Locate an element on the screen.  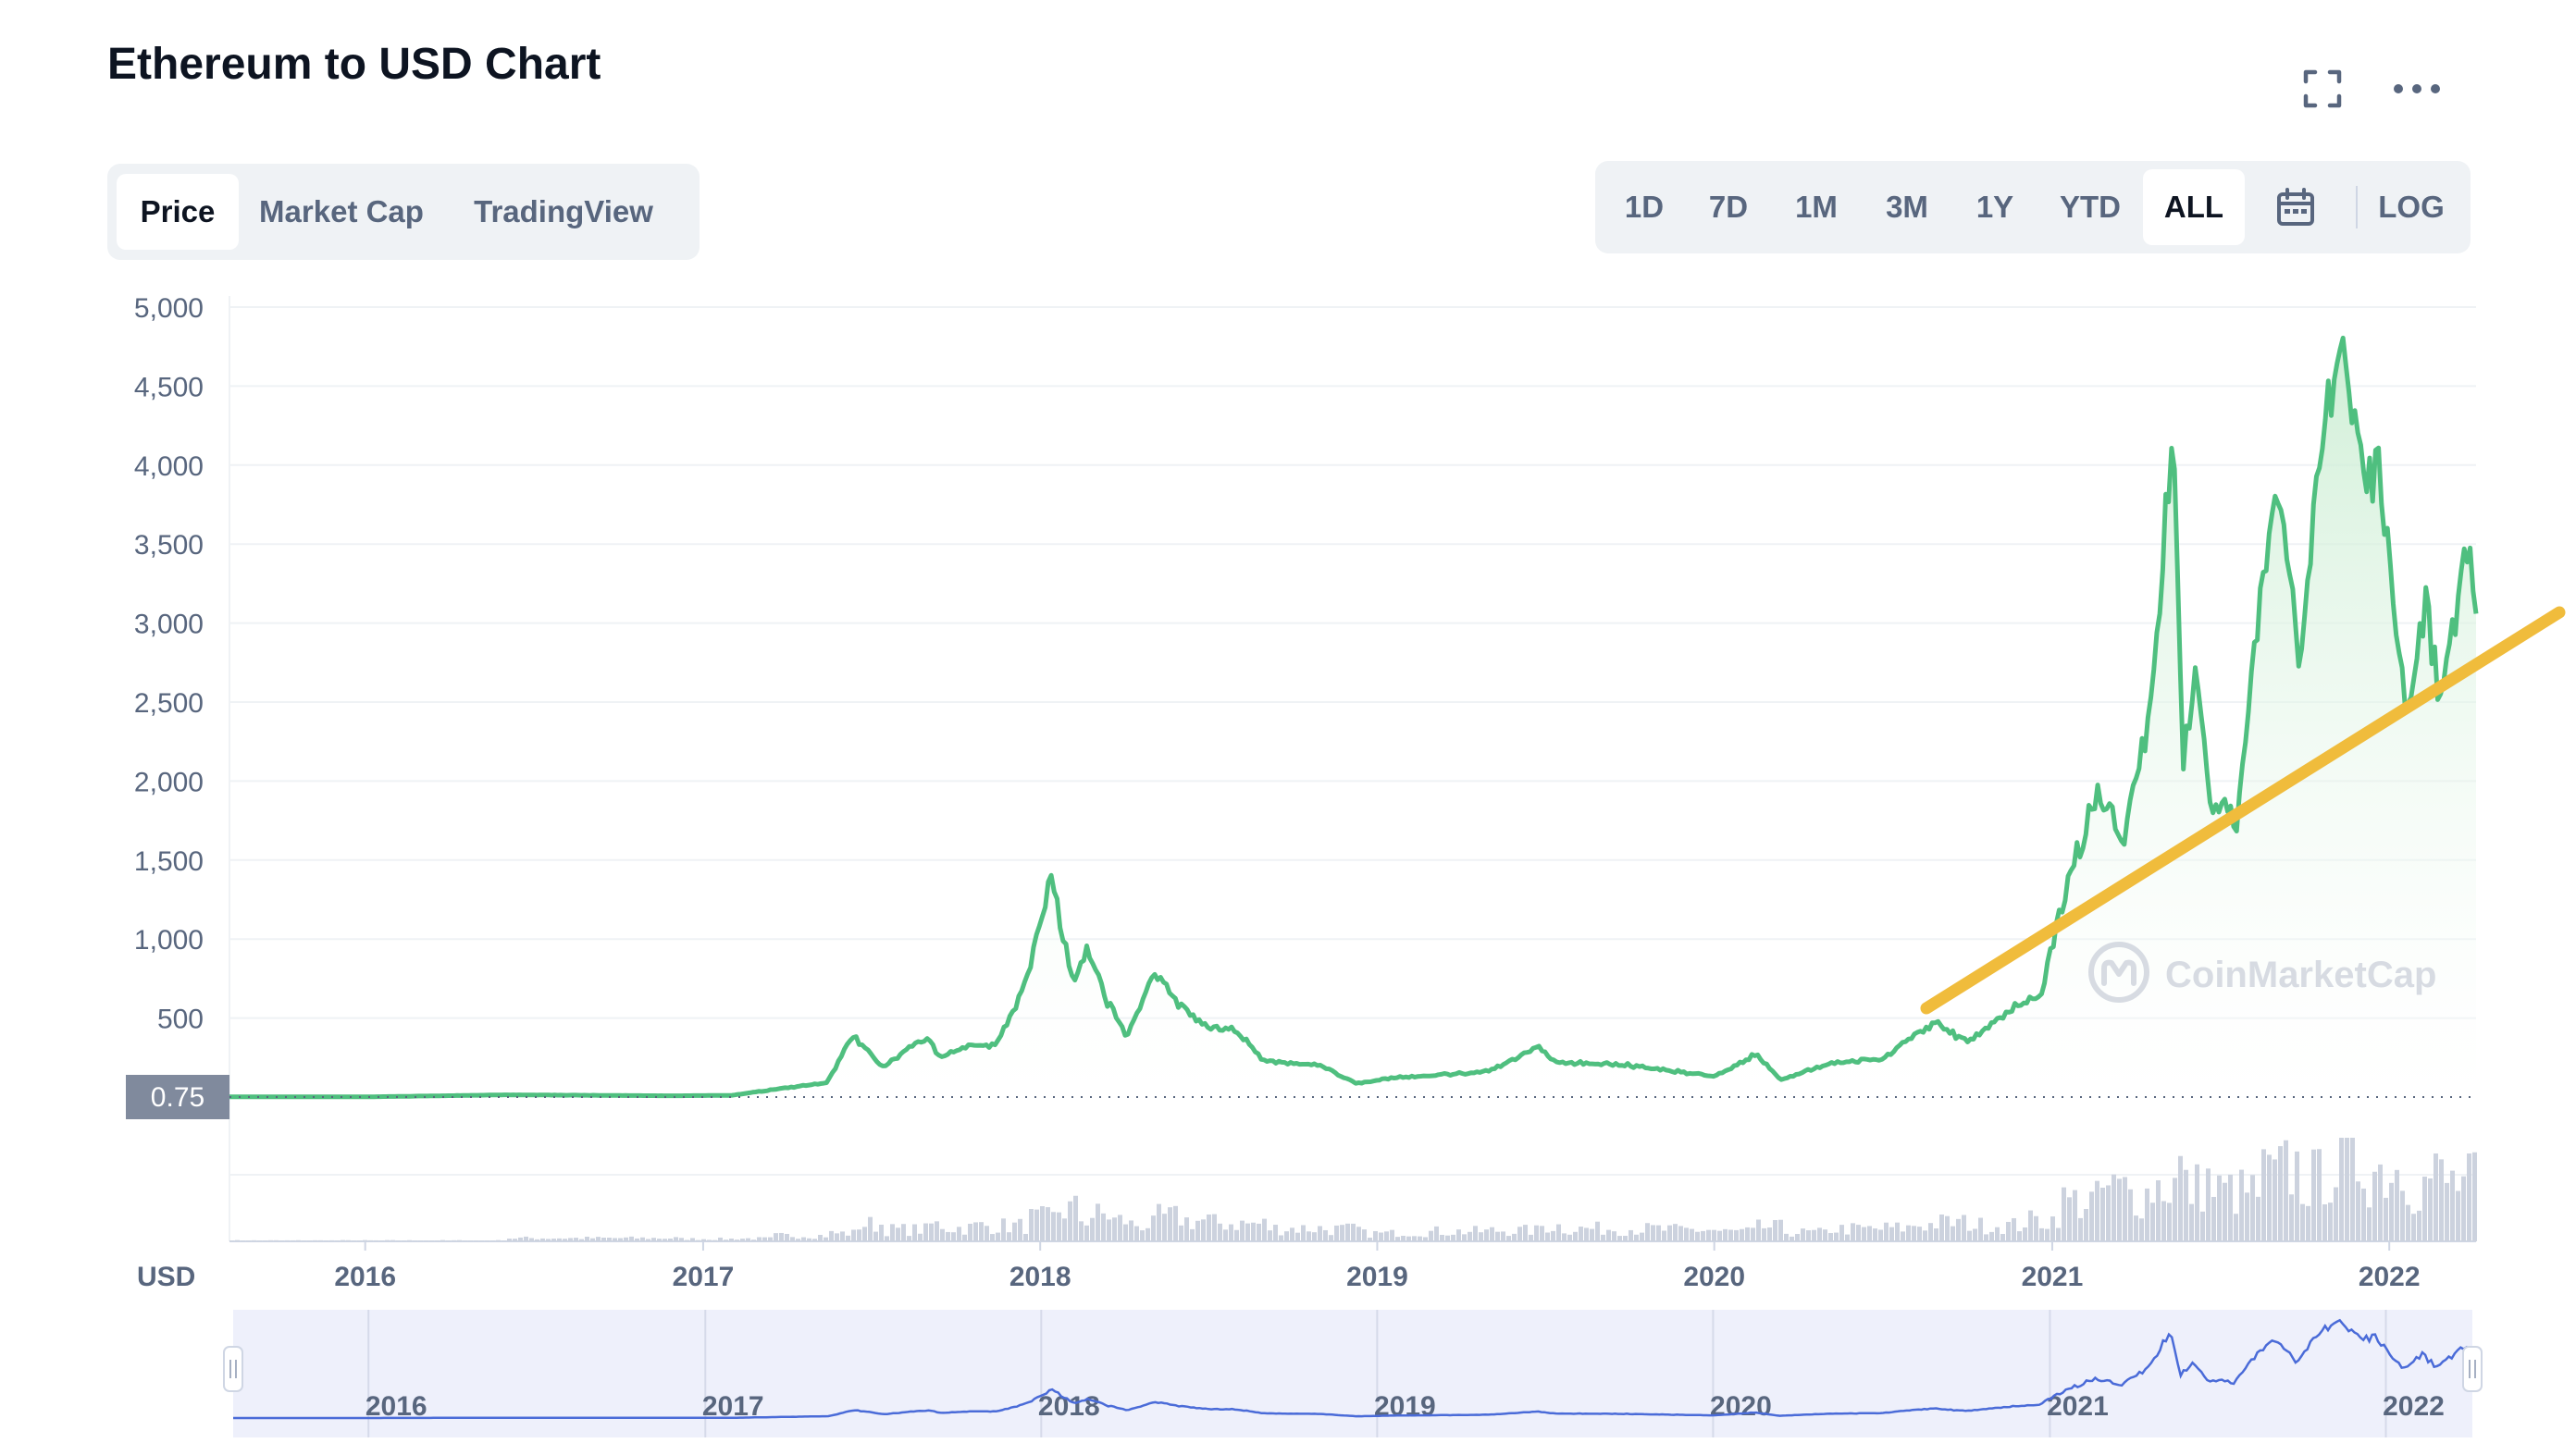
y-tick-label: 4,000 is located at coordinates (169, 467).